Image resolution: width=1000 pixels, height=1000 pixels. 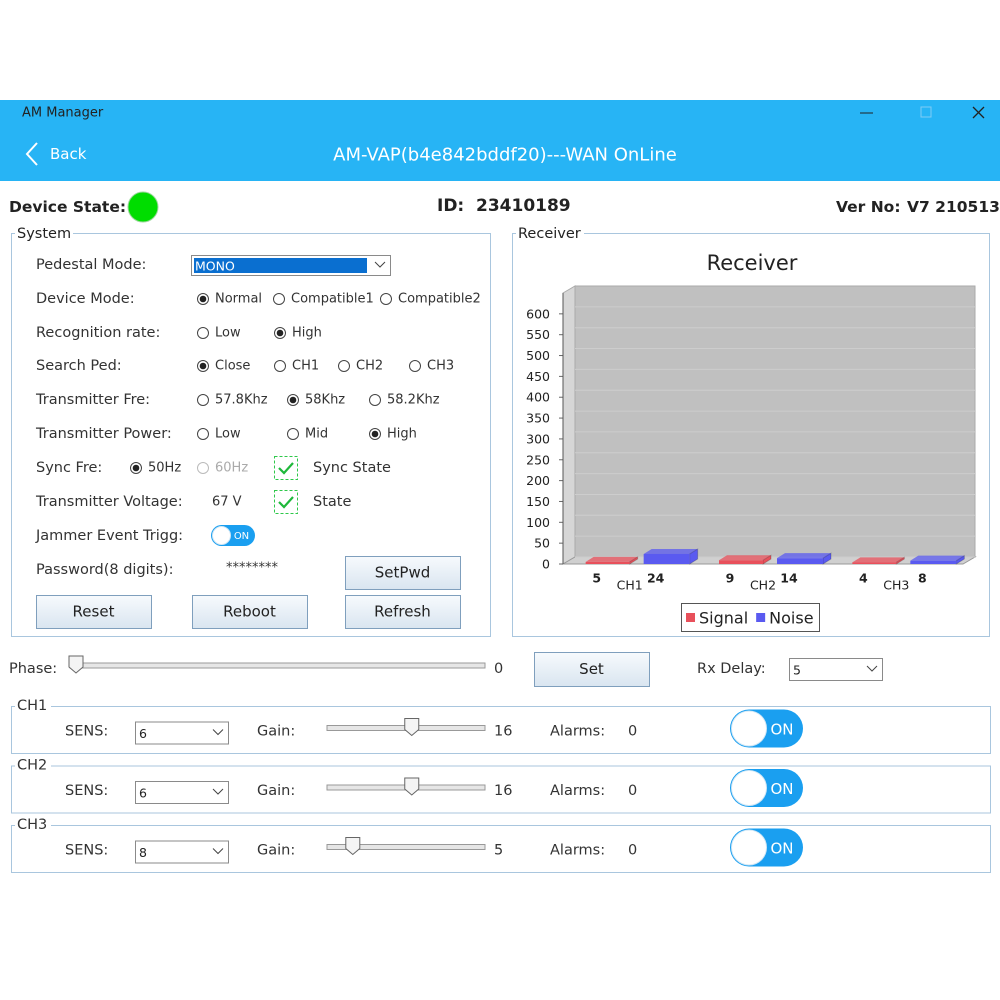 What do you see at coordinates (953, 207) in the screenshot?
I see `ver-value: V7 210513` at bounding box center [953, 207].